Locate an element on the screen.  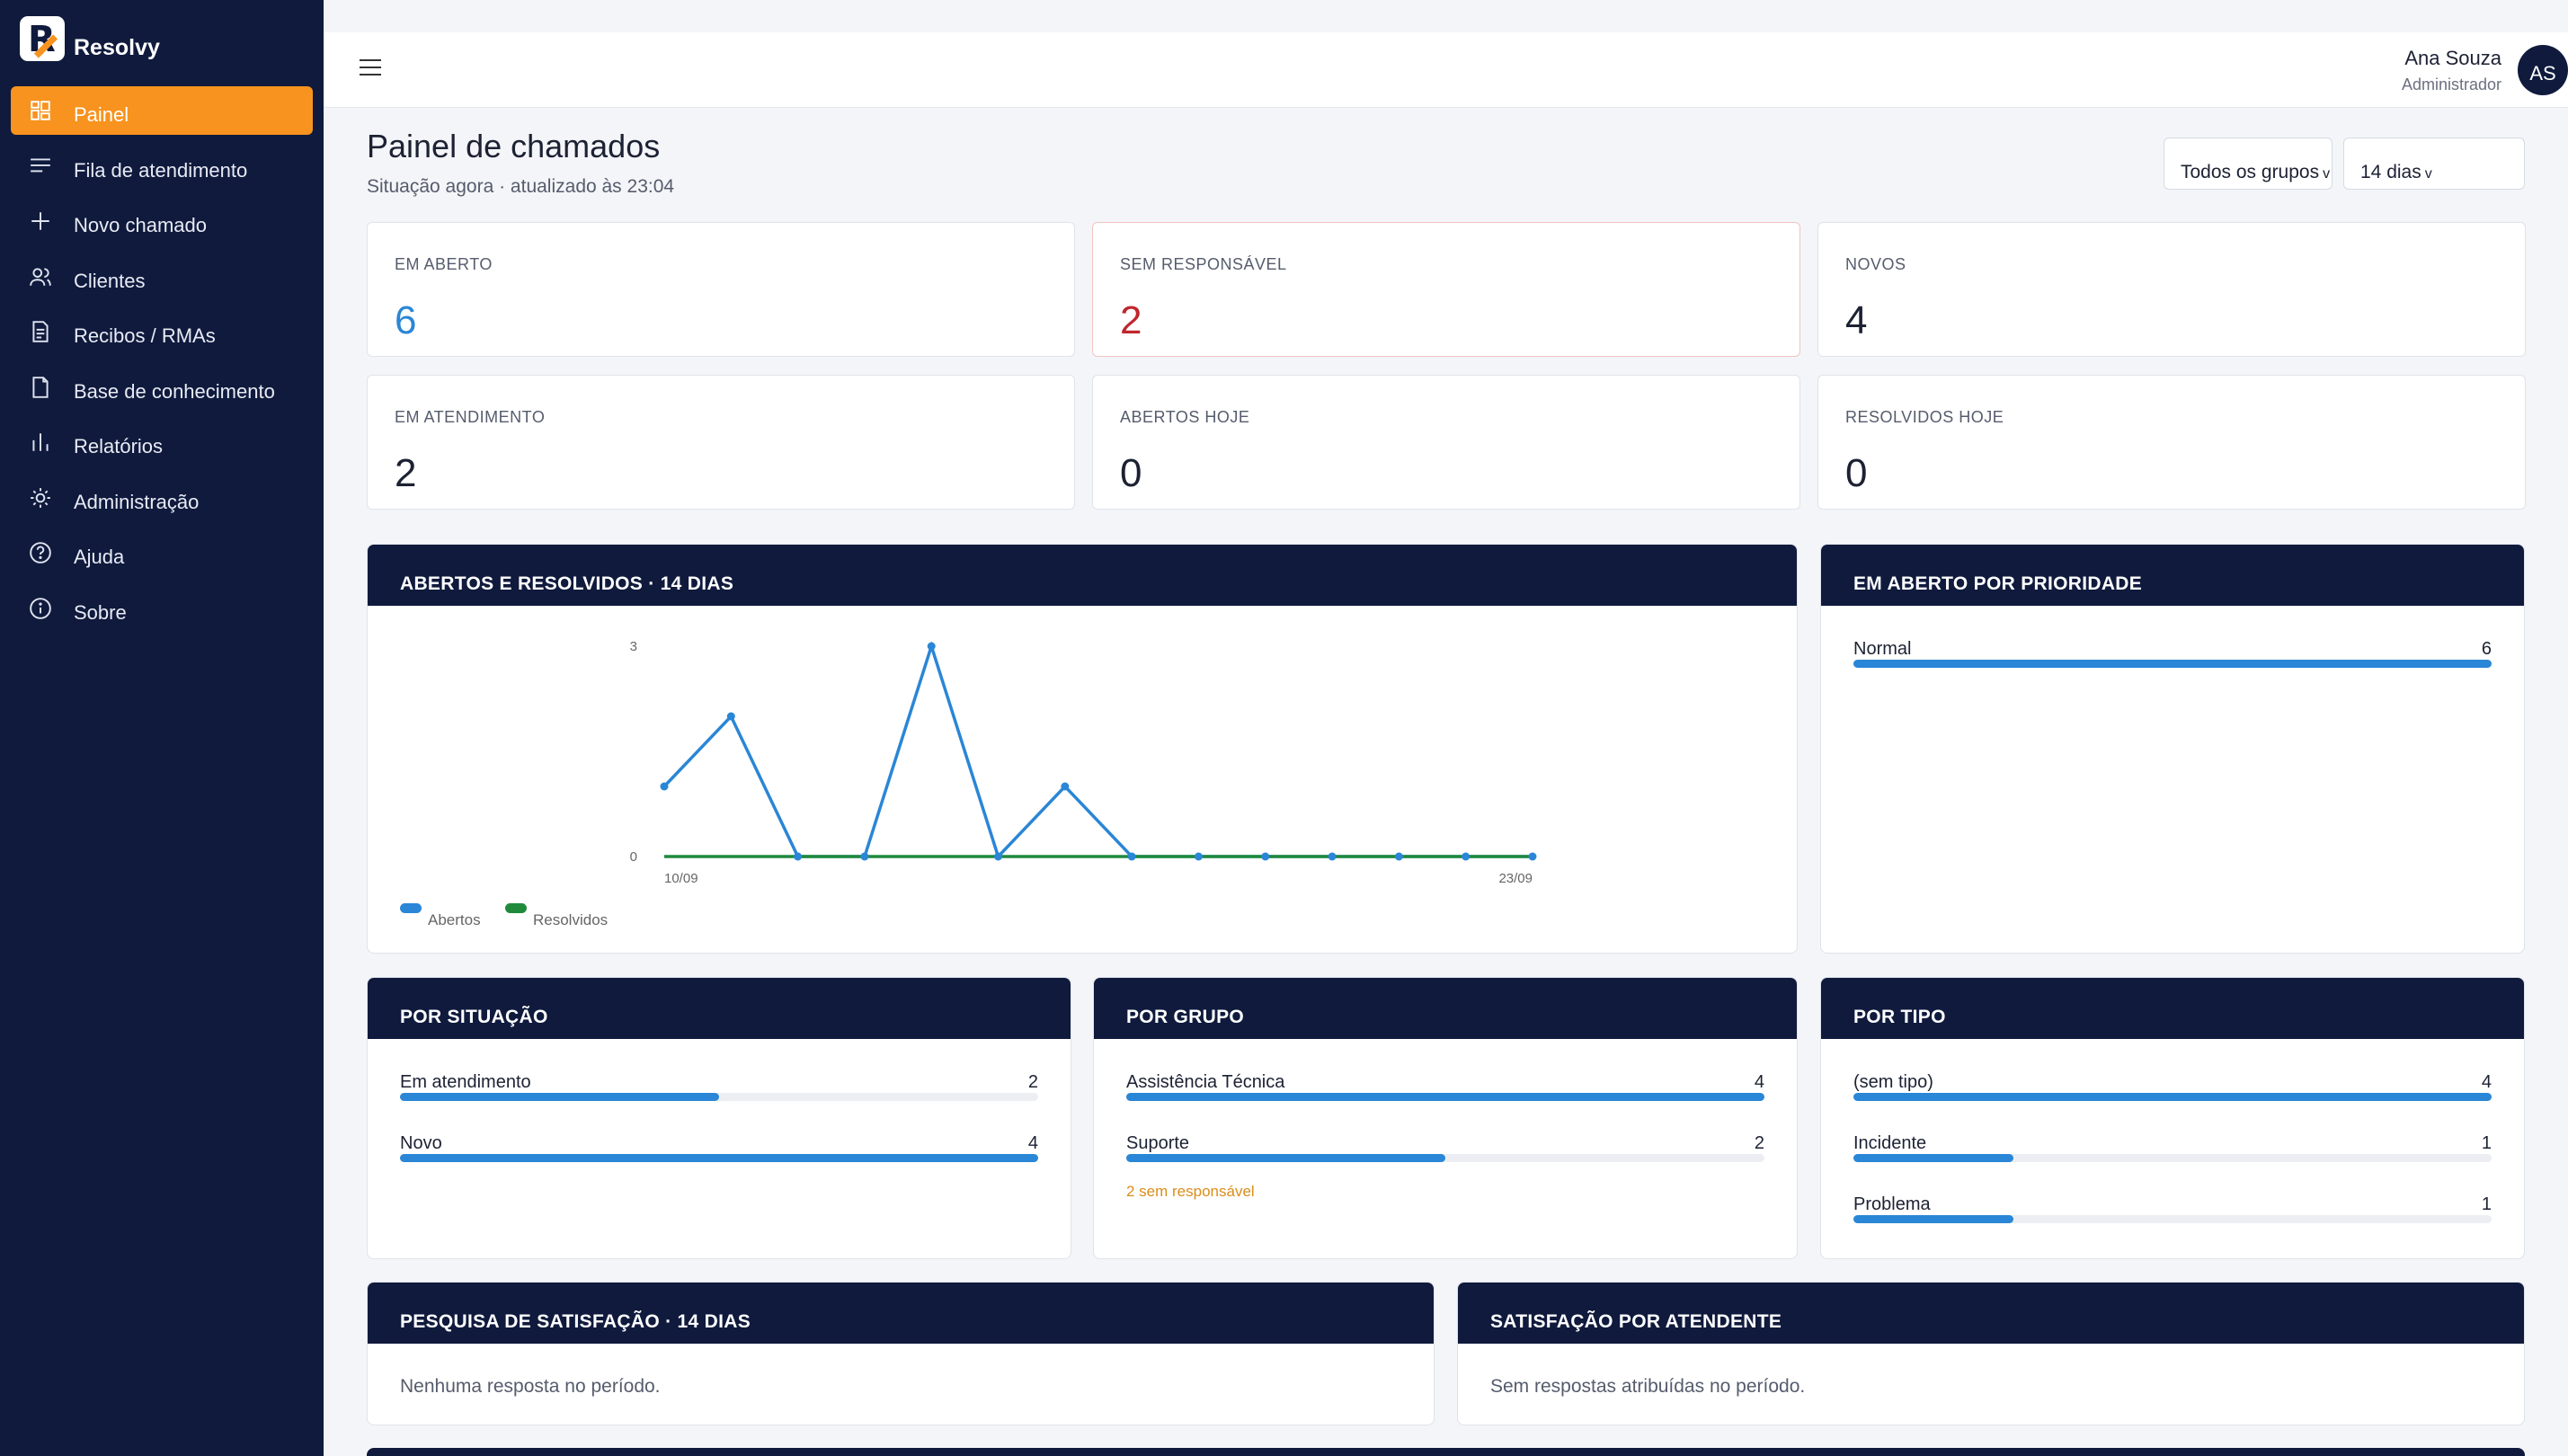
bar-label: Assistência Técnica is located at coordinates (1205, 1082).